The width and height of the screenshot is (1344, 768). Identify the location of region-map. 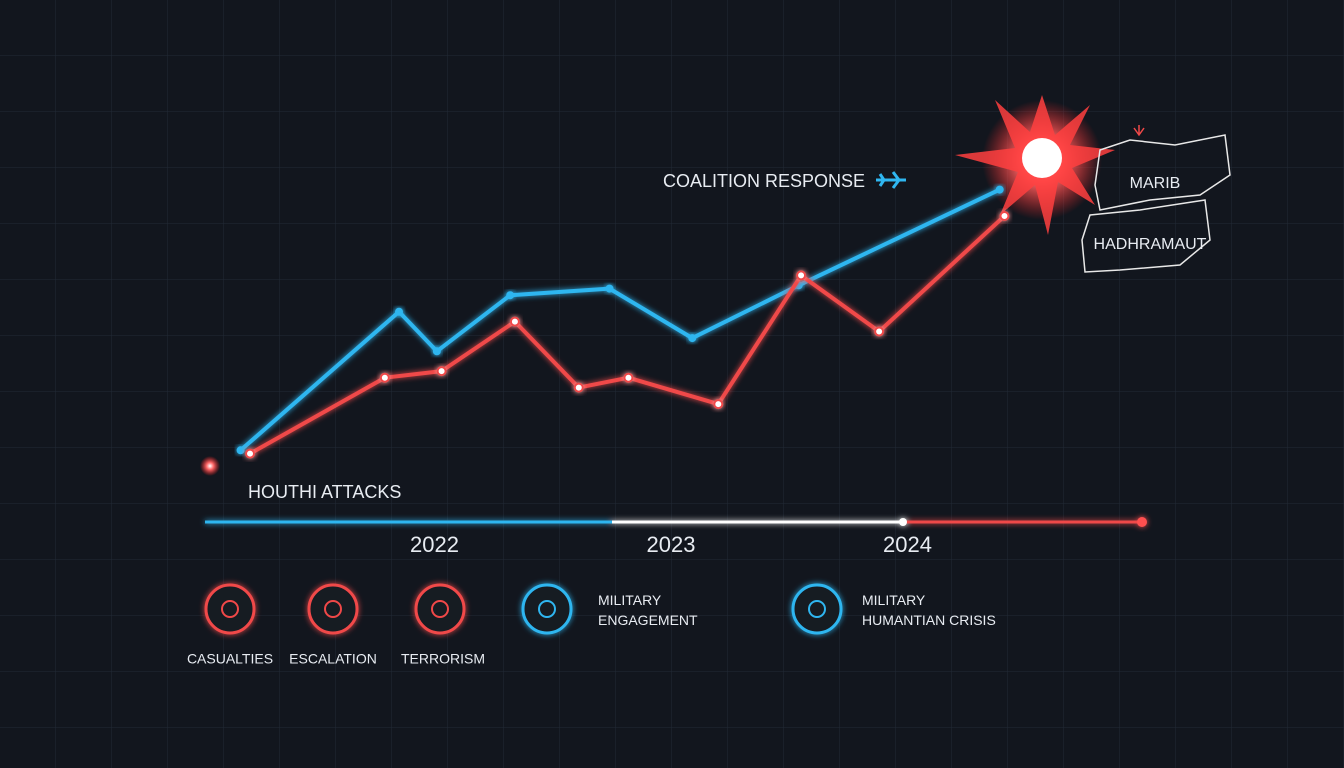
(1156, 199).